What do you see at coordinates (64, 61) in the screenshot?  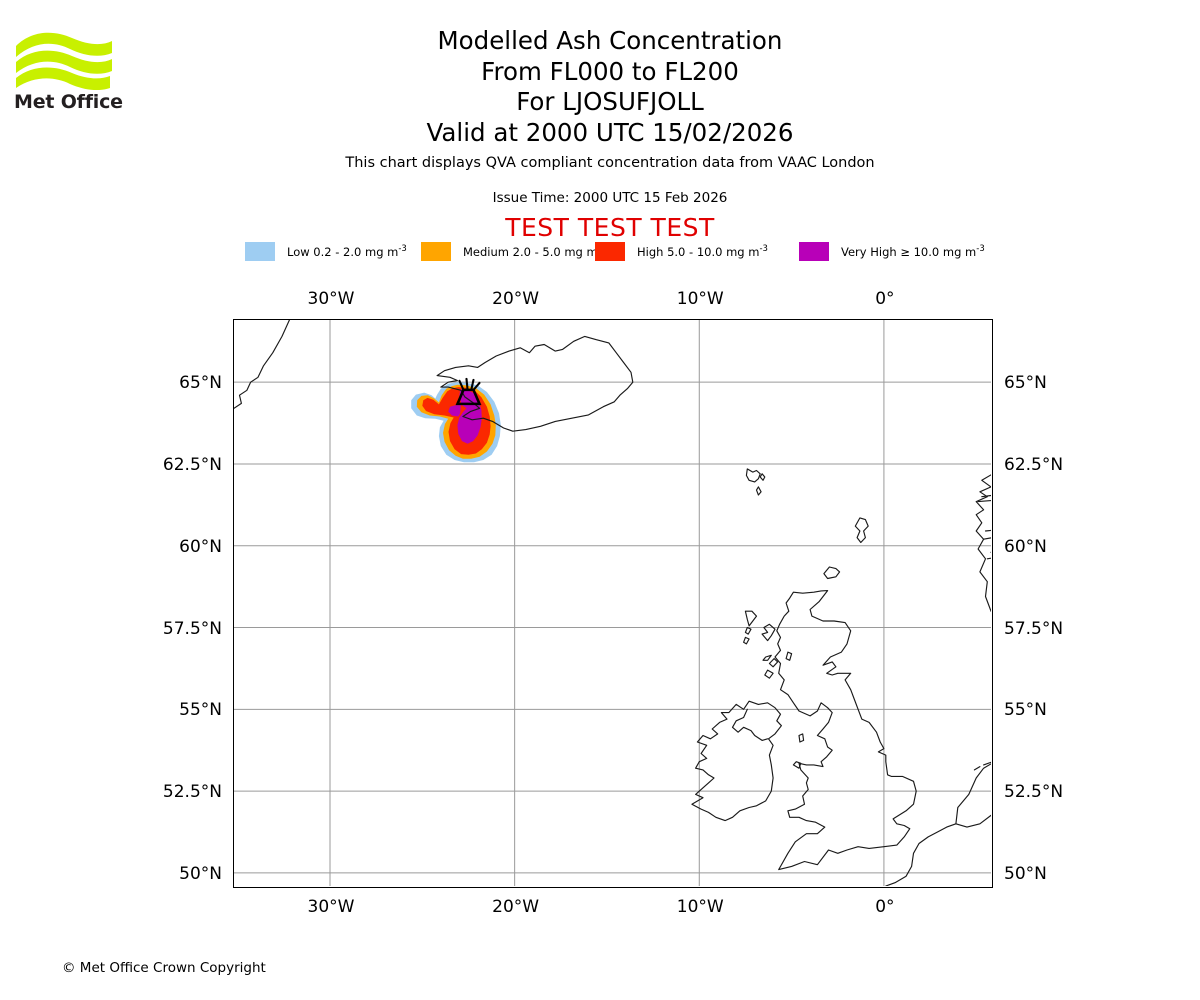 I see `met-office-waves-icon` at bounding box center [64, 61].